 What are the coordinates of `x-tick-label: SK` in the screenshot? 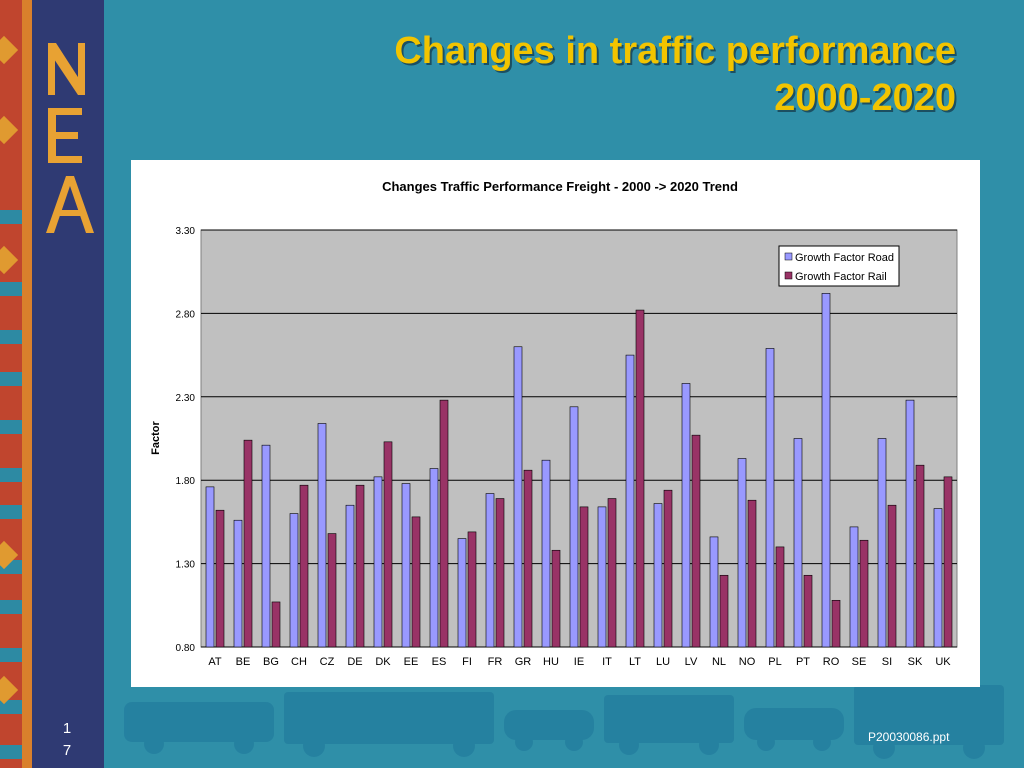 It's located at (915, 662).